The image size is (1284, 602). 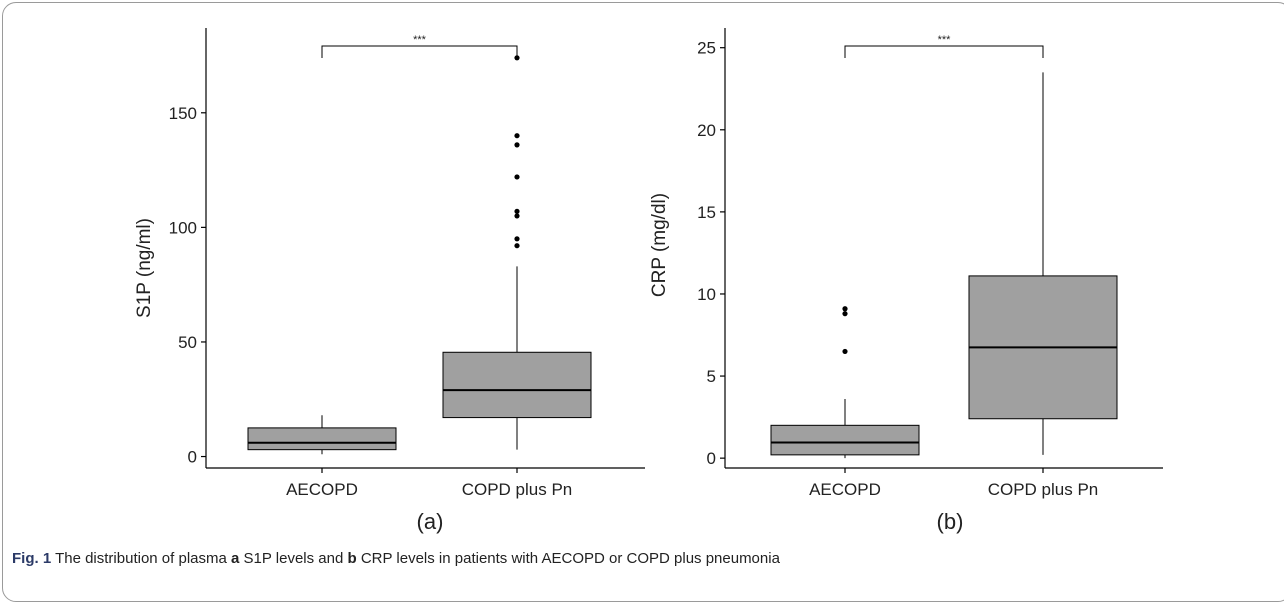 What do you see at coordinates (706, 48) in the screenshot?
I see `y-tick-label: 25` at bounding box center [706, 48].